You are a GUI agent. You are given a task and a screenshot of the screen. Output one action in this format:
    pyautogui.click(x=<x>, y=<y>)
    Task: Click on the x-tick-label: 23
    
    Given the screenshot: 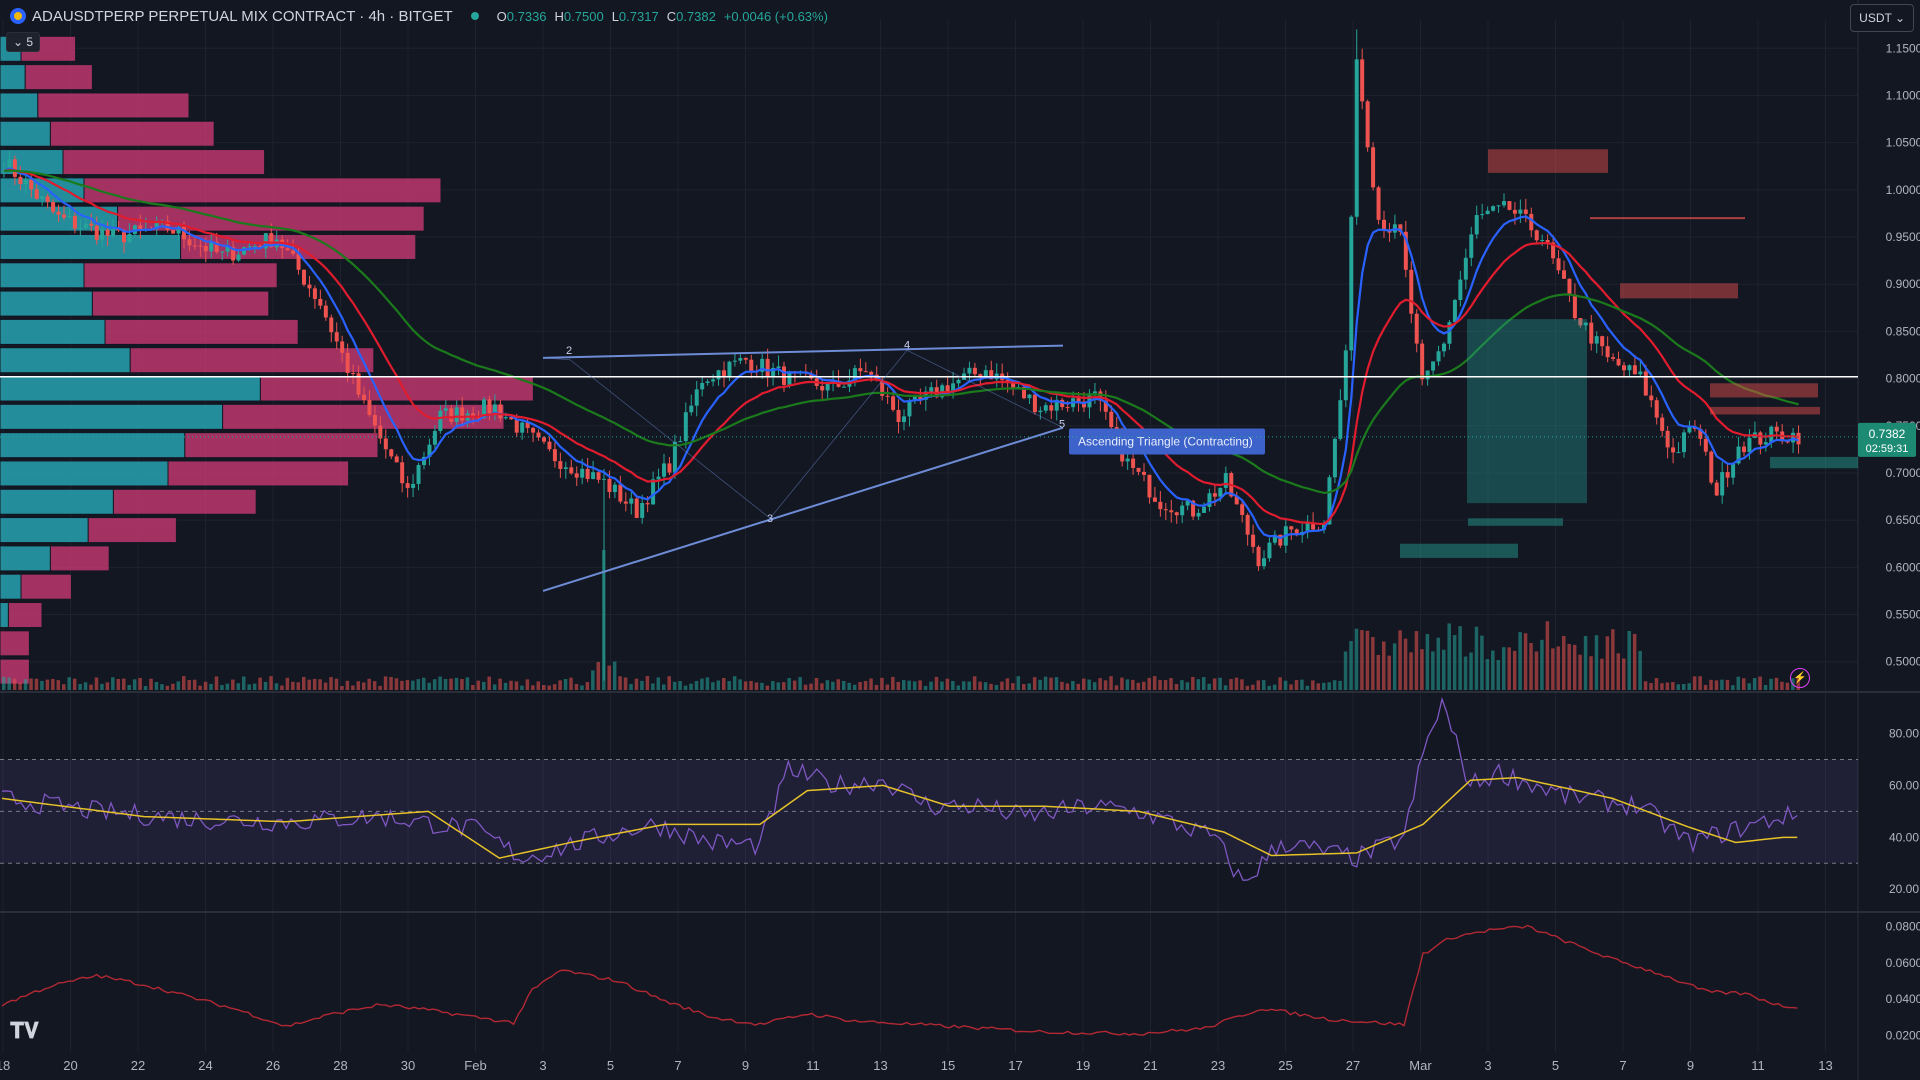 What is the action you would take?
    pyautogui.click(x=1218, y=1065)
    